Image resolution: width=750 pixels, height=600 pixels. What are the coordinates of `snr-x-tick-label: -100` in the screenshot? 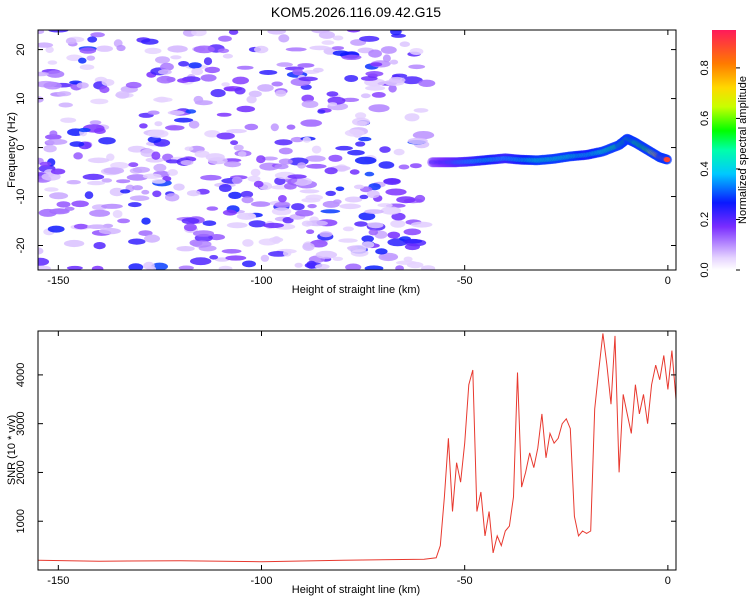 It's located at (261, 581).